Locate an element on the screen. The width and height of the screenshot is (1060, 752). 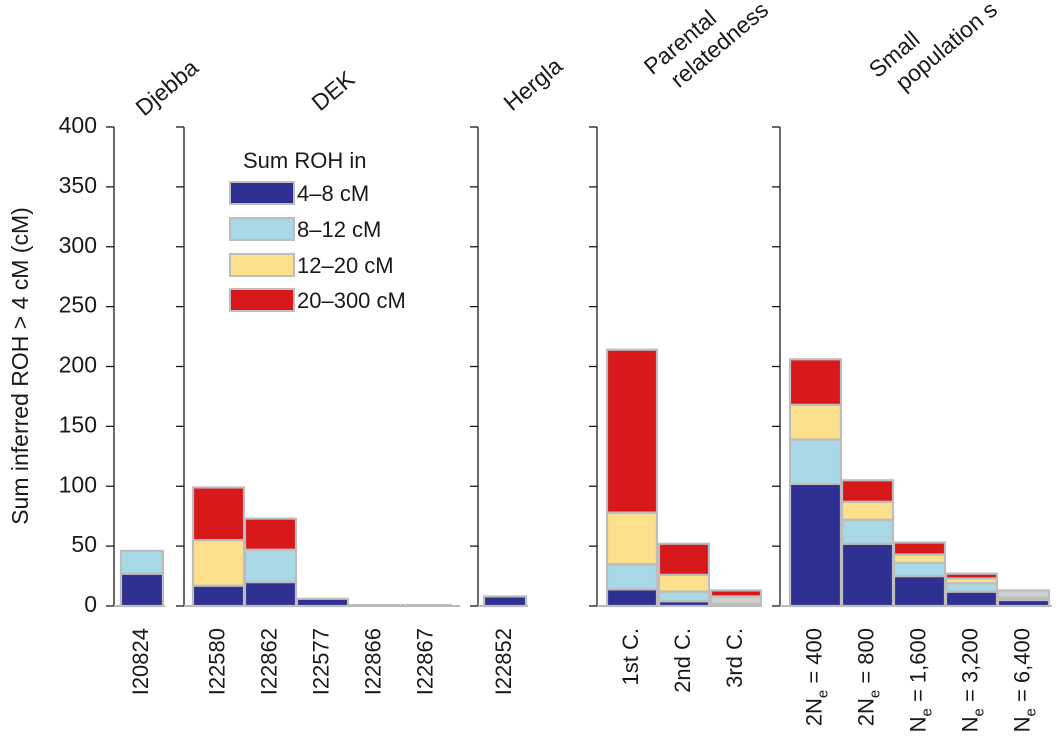
panel-title-2: Hergla is located at coordinates (533, 84).